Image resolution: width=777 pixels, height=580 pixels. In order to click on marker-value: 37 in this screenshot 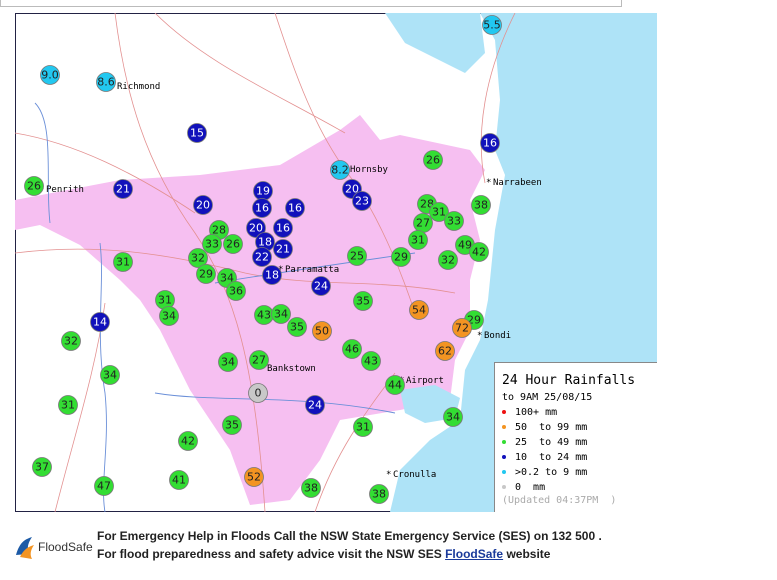, I will do `click(42, 467)`.